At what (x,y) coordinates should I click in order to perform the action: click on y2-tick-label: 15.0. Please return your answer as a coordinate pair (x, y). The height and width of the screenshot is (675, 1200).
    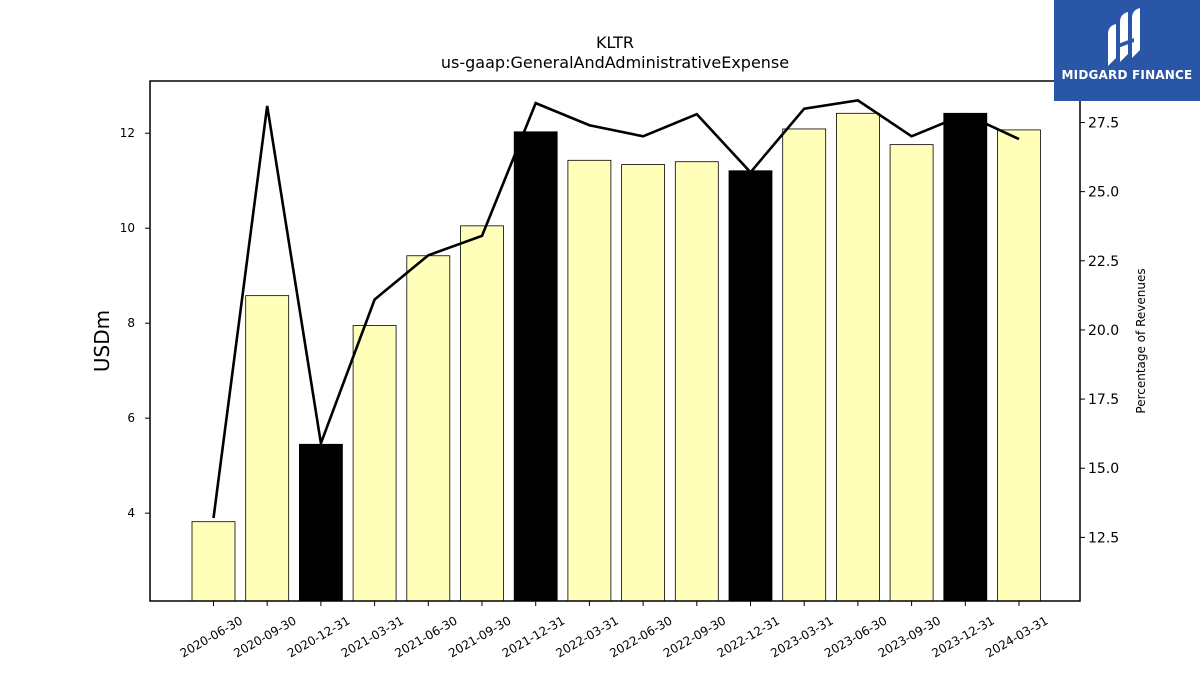
    Looking at the image, I should click on (1103, 469).